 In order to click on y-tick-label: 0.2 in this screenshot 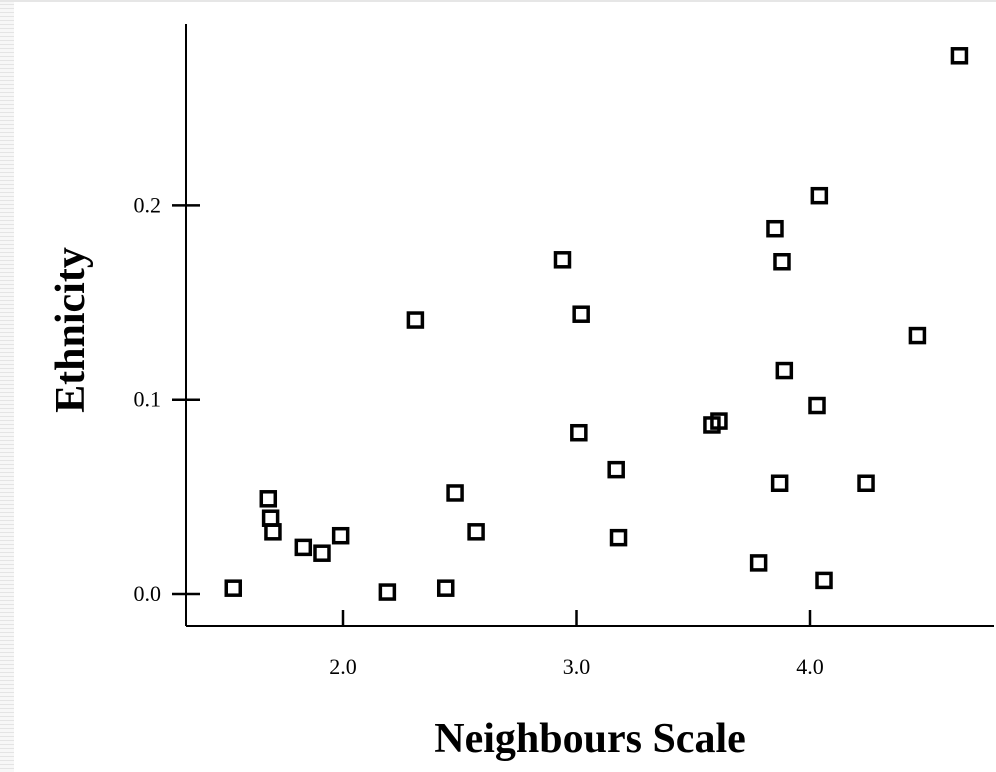, I will do `click(148, 204)`.